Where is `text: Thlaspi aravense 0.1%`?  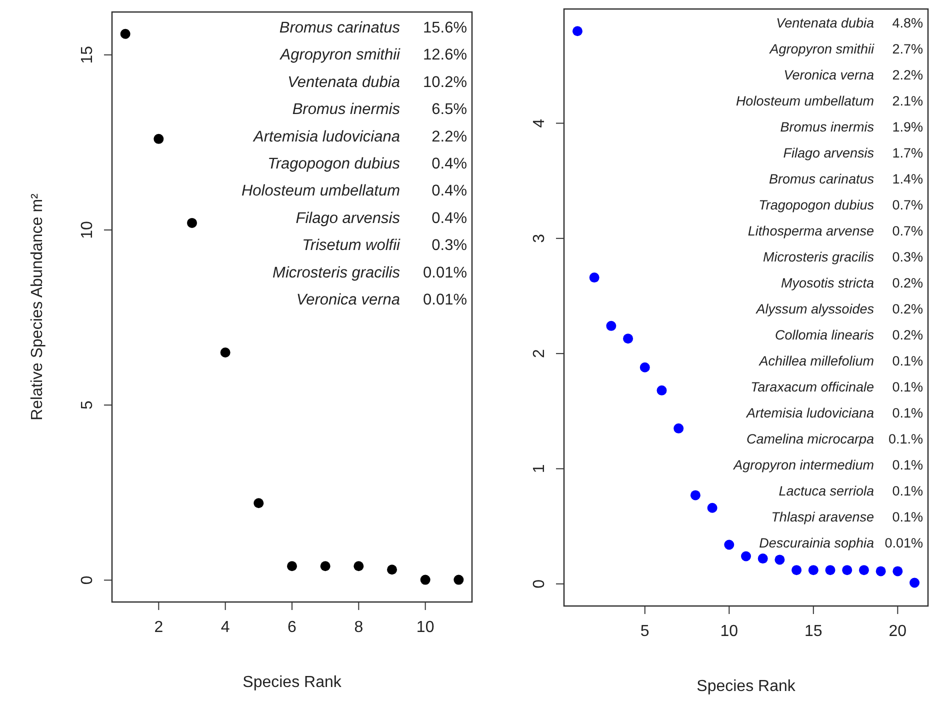
text: Thlaspi aravense 0.1% is located at coordinates (847, 517).